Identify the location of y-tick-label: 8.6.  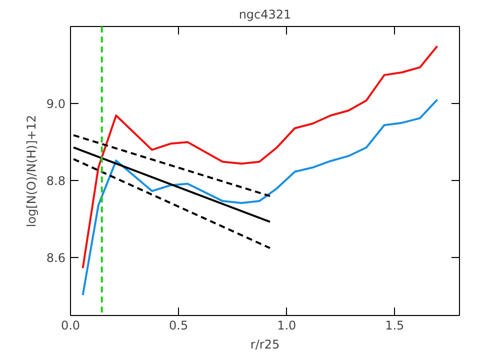
(56, 258).